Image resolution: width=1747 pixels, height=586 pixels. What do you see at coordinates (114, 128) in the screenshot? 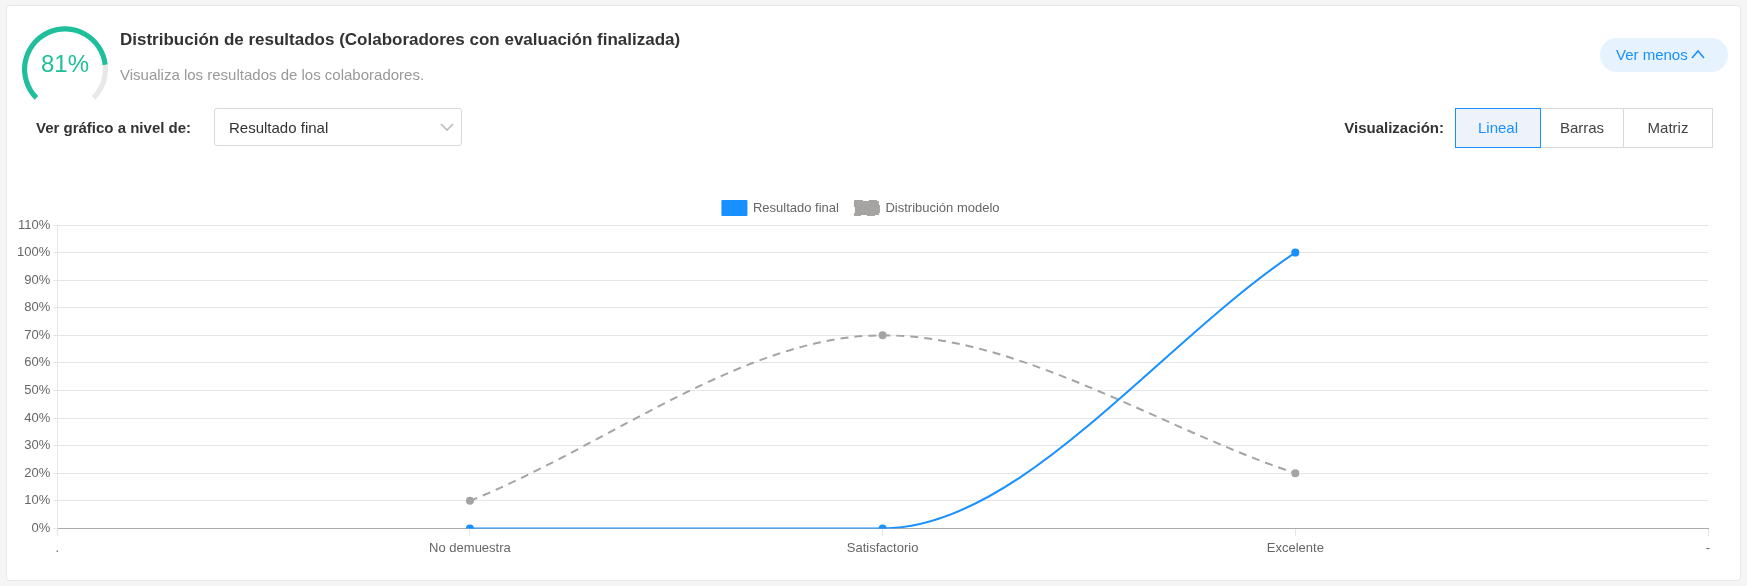
I see `text: Ver gráfico a nivel de:` at bounding box center [114, 128].